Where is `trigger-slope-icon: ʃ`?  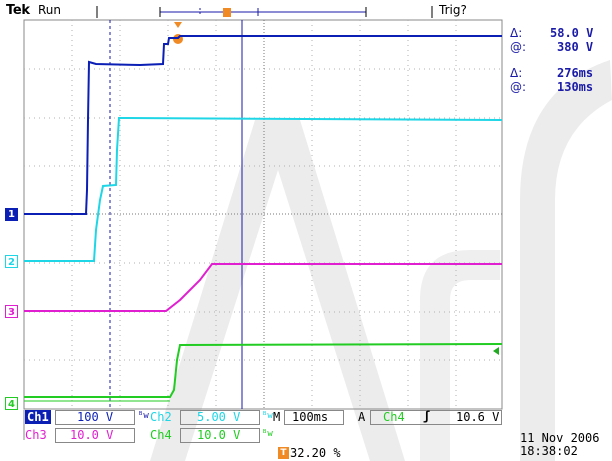 trigger-slope-icon: ʃ is located at coordinates (427, 416).